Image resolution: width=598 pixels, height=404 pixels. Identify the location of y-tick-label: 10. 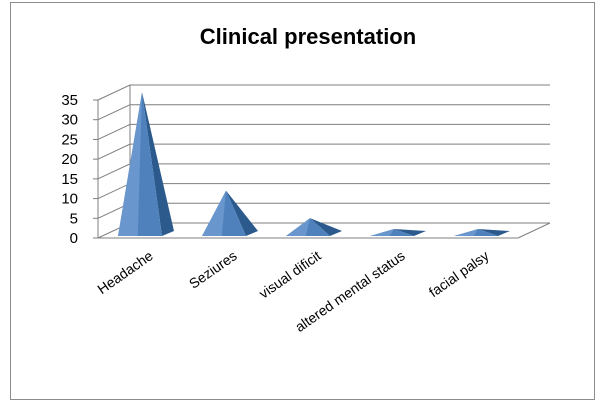
(69, 199).